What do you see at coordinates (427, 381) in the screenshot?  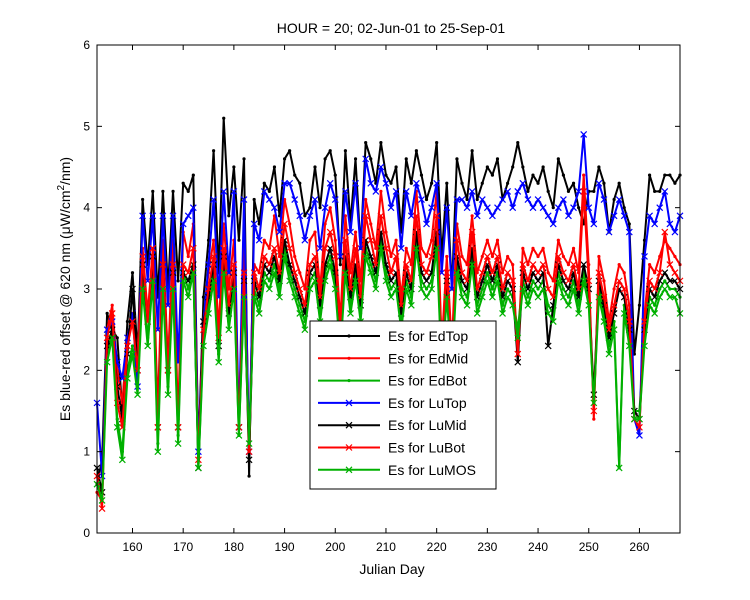 I see `legend-label: Es for EdBot` at bounding box center [427, 381].